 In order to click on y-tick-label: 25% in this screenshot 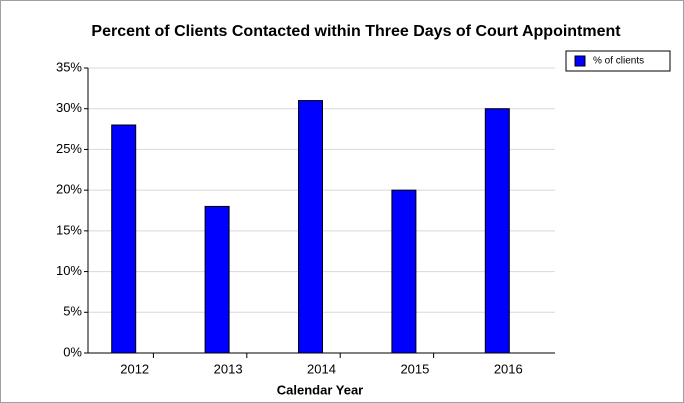, I will do `click(69, 148)`.